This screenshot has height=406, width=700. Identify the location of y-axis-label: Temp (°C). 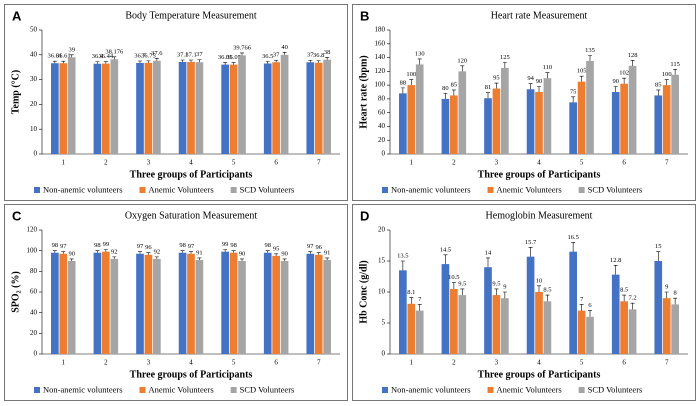
(15, 92).